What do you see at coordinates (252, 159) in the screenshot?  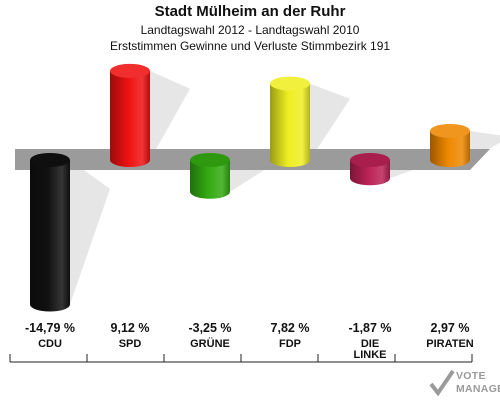 I see `zero-baseline` at bounding box center [252, 159].